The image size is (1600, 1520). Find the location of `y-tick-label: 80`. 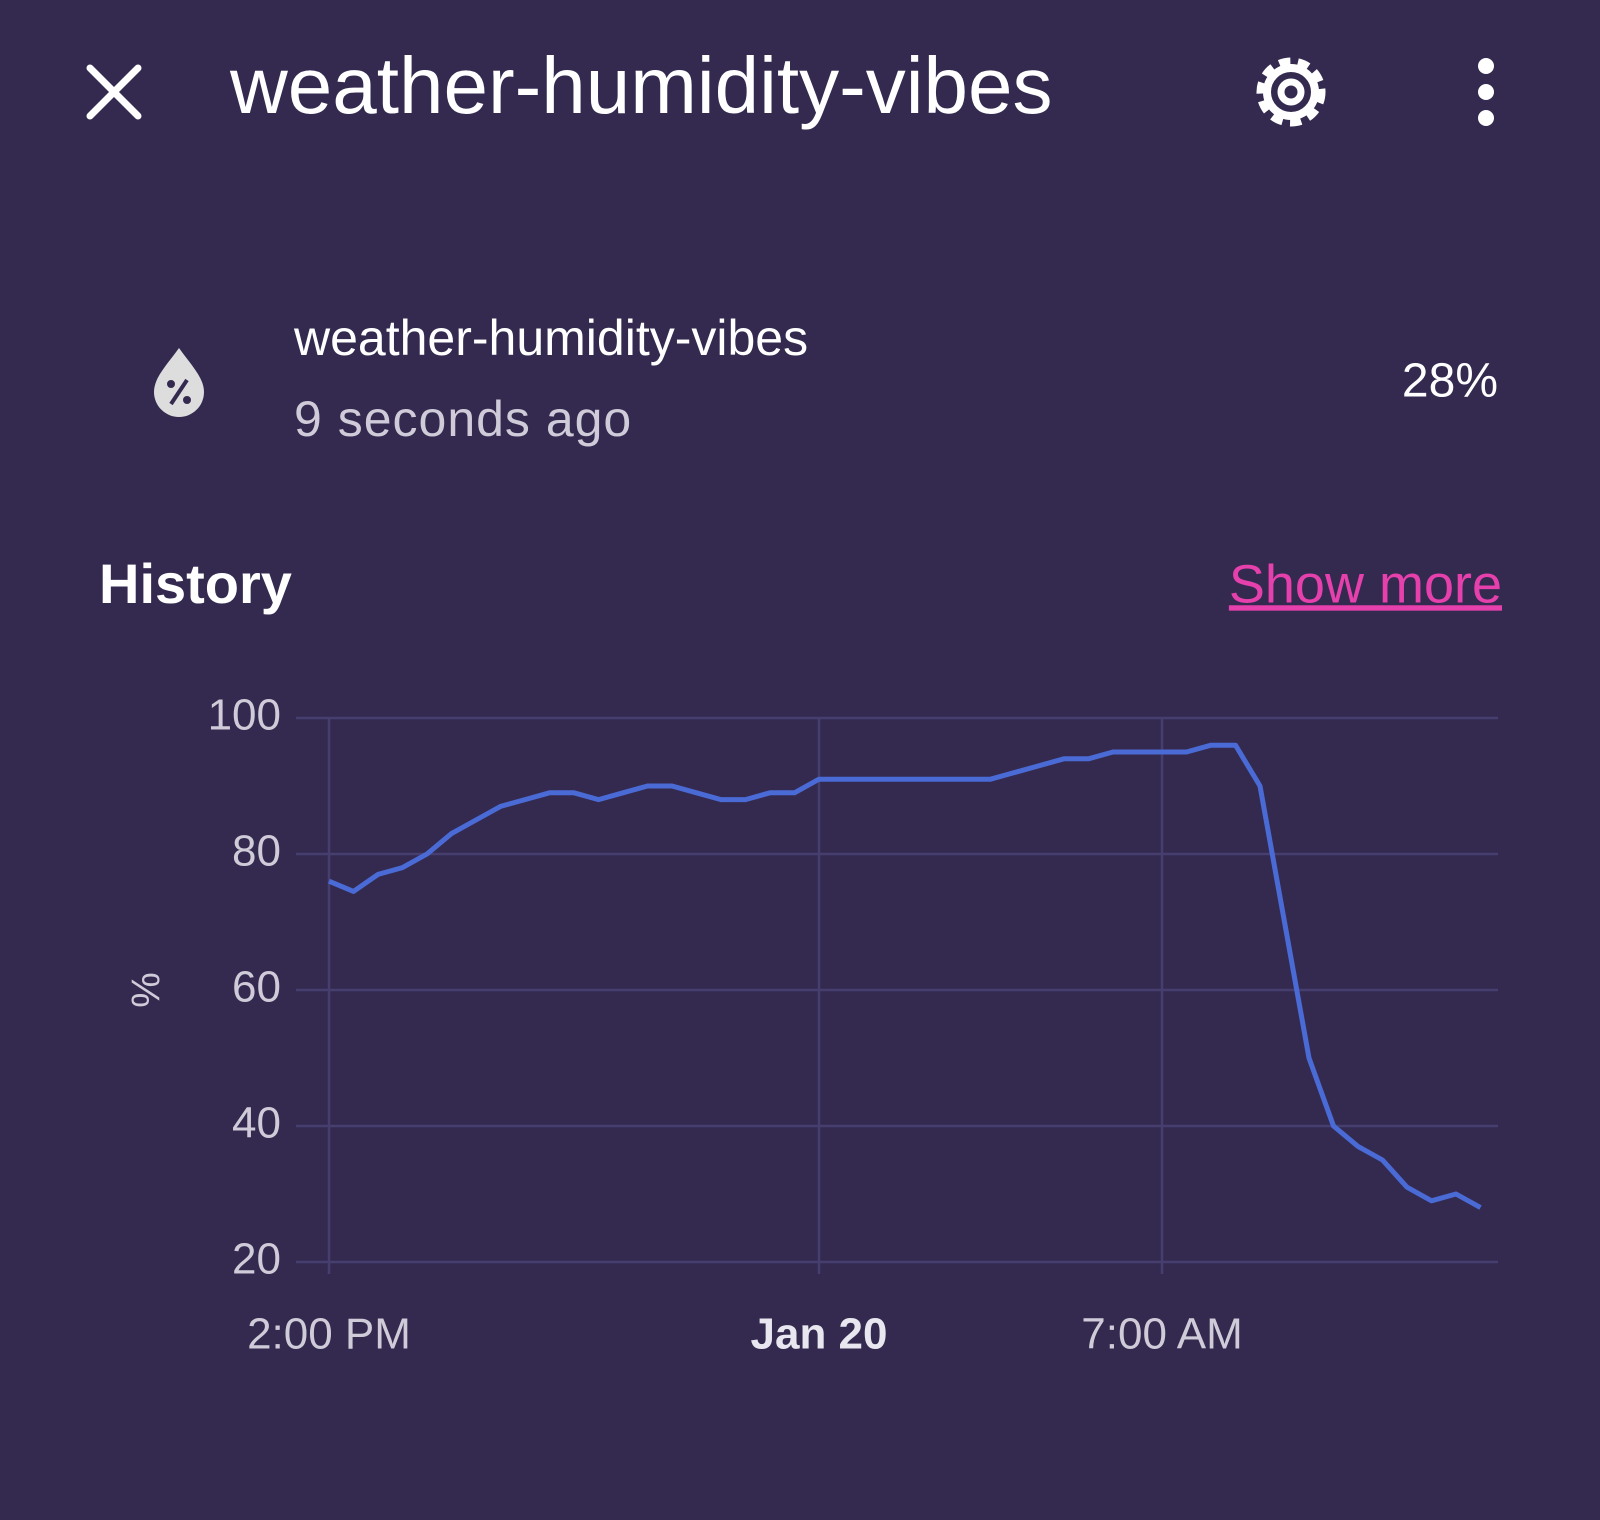

y-tick-label: 80 is located at coordinates (256, 851).